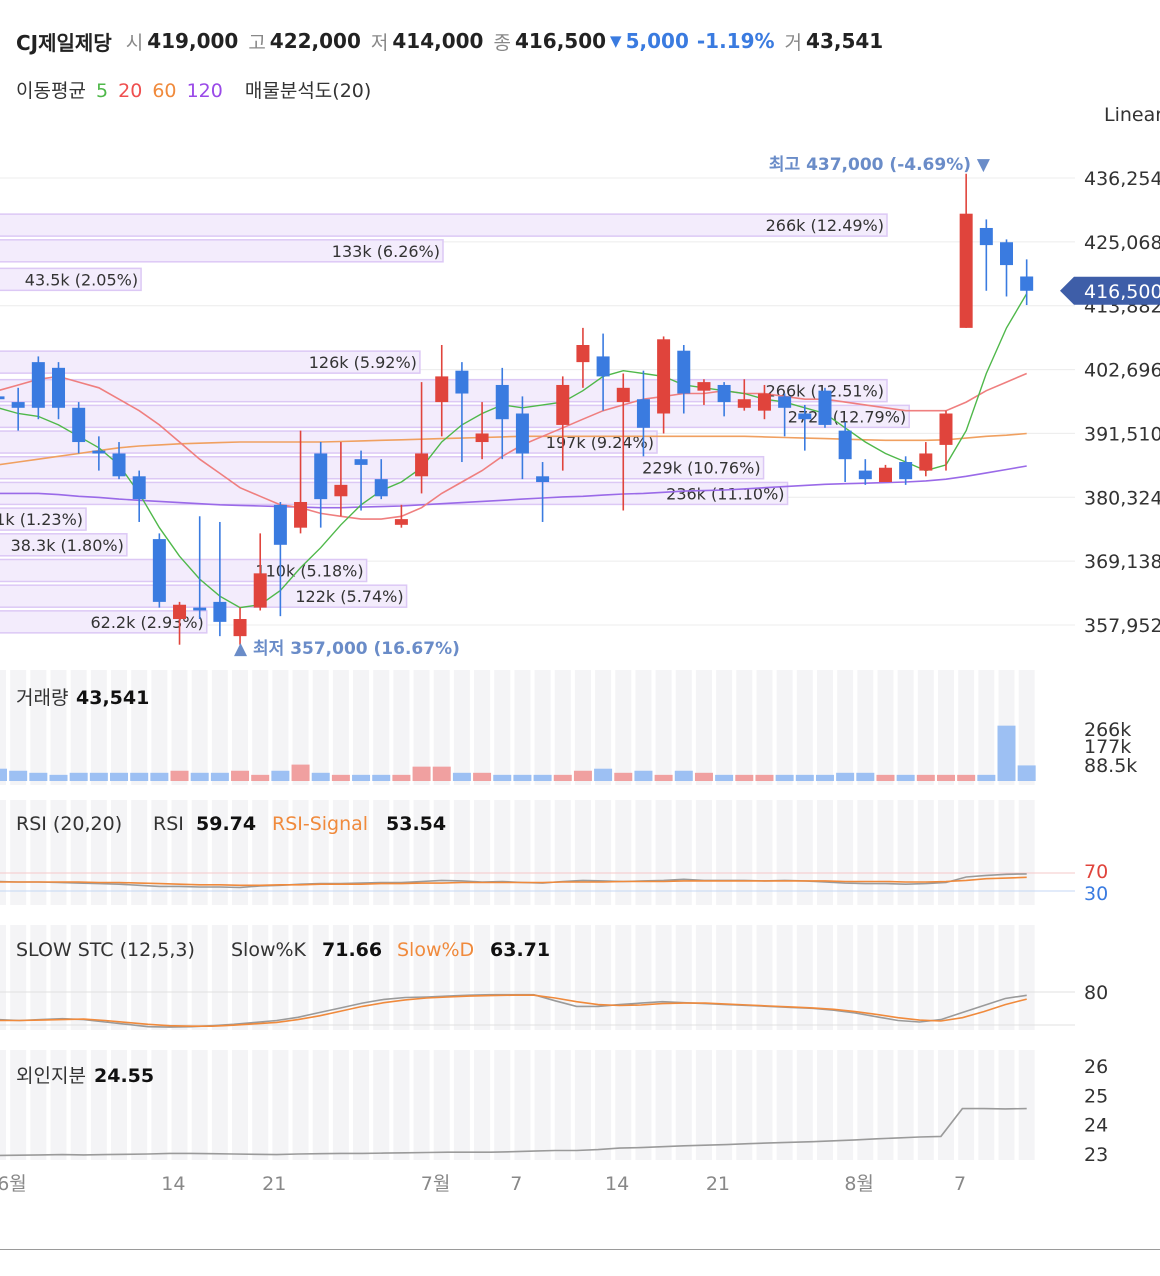  Describe the element at coordinates (102, 91) in the screenshot. I see `ma5-label: 5` at that location.